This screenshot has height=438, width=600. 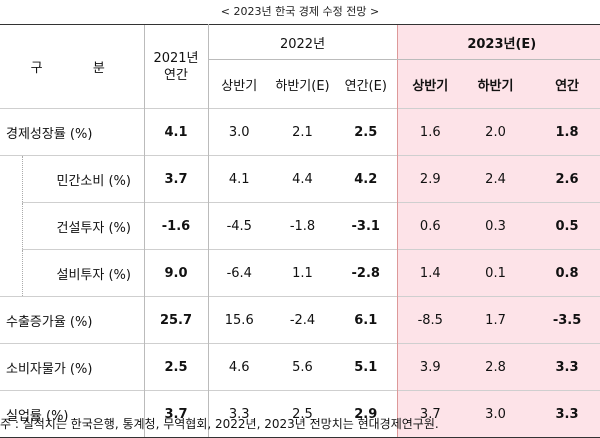 I want to click on cell-2023-h1: -8.5, so click(x=430, y=320).